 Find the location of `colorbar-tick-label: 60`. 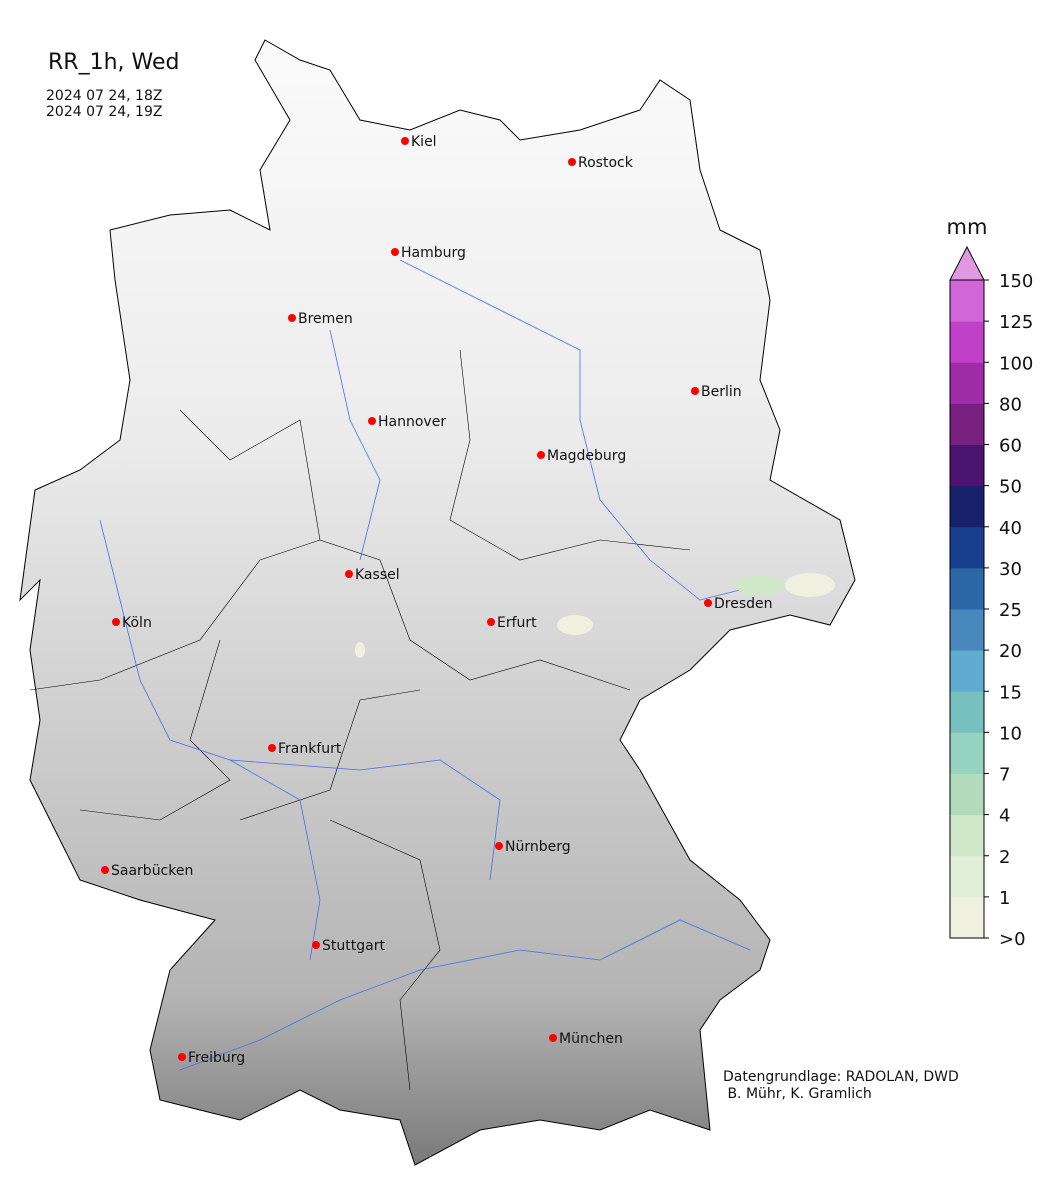

colorbar-tick-label: 60 is located at coordinates (1010, 446).